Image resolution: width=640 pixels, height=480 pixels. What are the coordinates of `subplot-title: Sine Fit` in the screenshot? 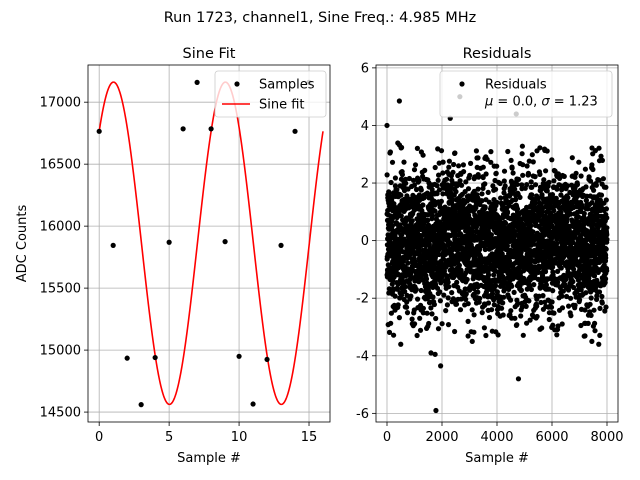 It's located at (209, 54).